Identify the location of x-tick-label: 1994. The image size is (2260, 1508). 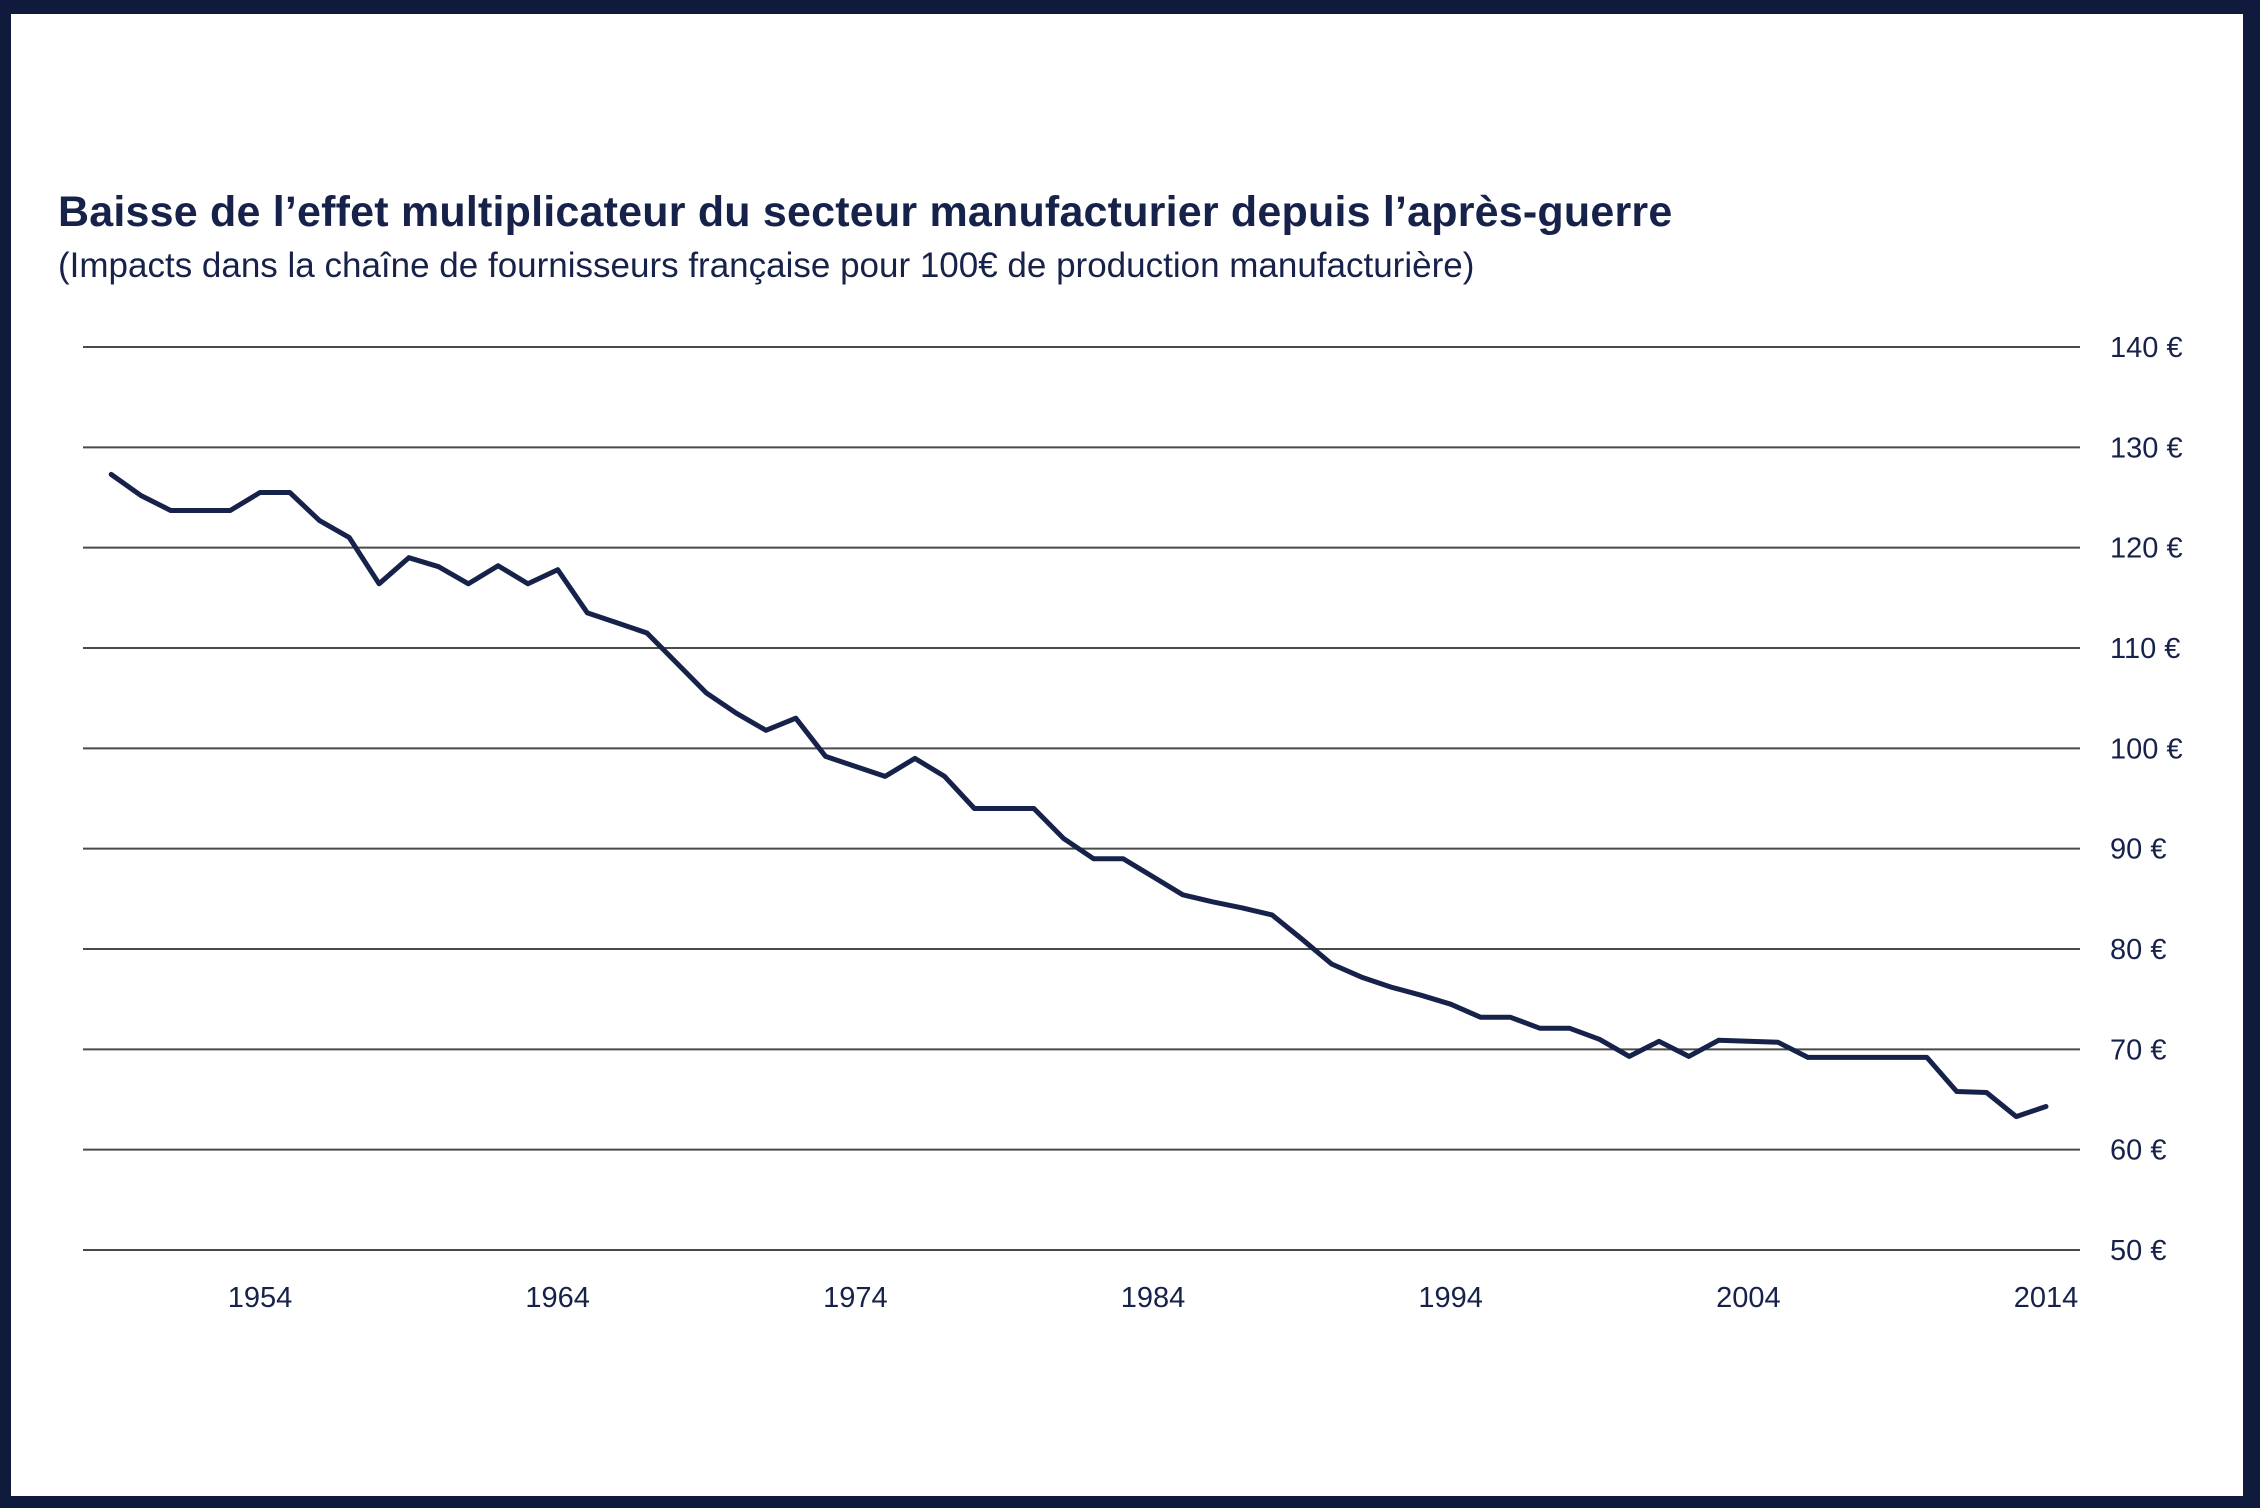
(1450, 1298).